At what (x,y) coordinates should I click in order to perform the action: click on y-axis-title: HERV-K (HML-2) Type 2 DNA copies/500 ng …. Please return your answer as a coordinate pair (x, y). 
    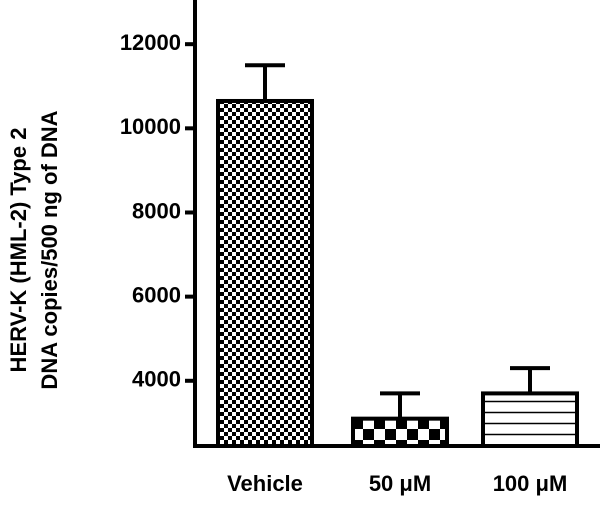
    Looking at the image, I should click on (34, 249).